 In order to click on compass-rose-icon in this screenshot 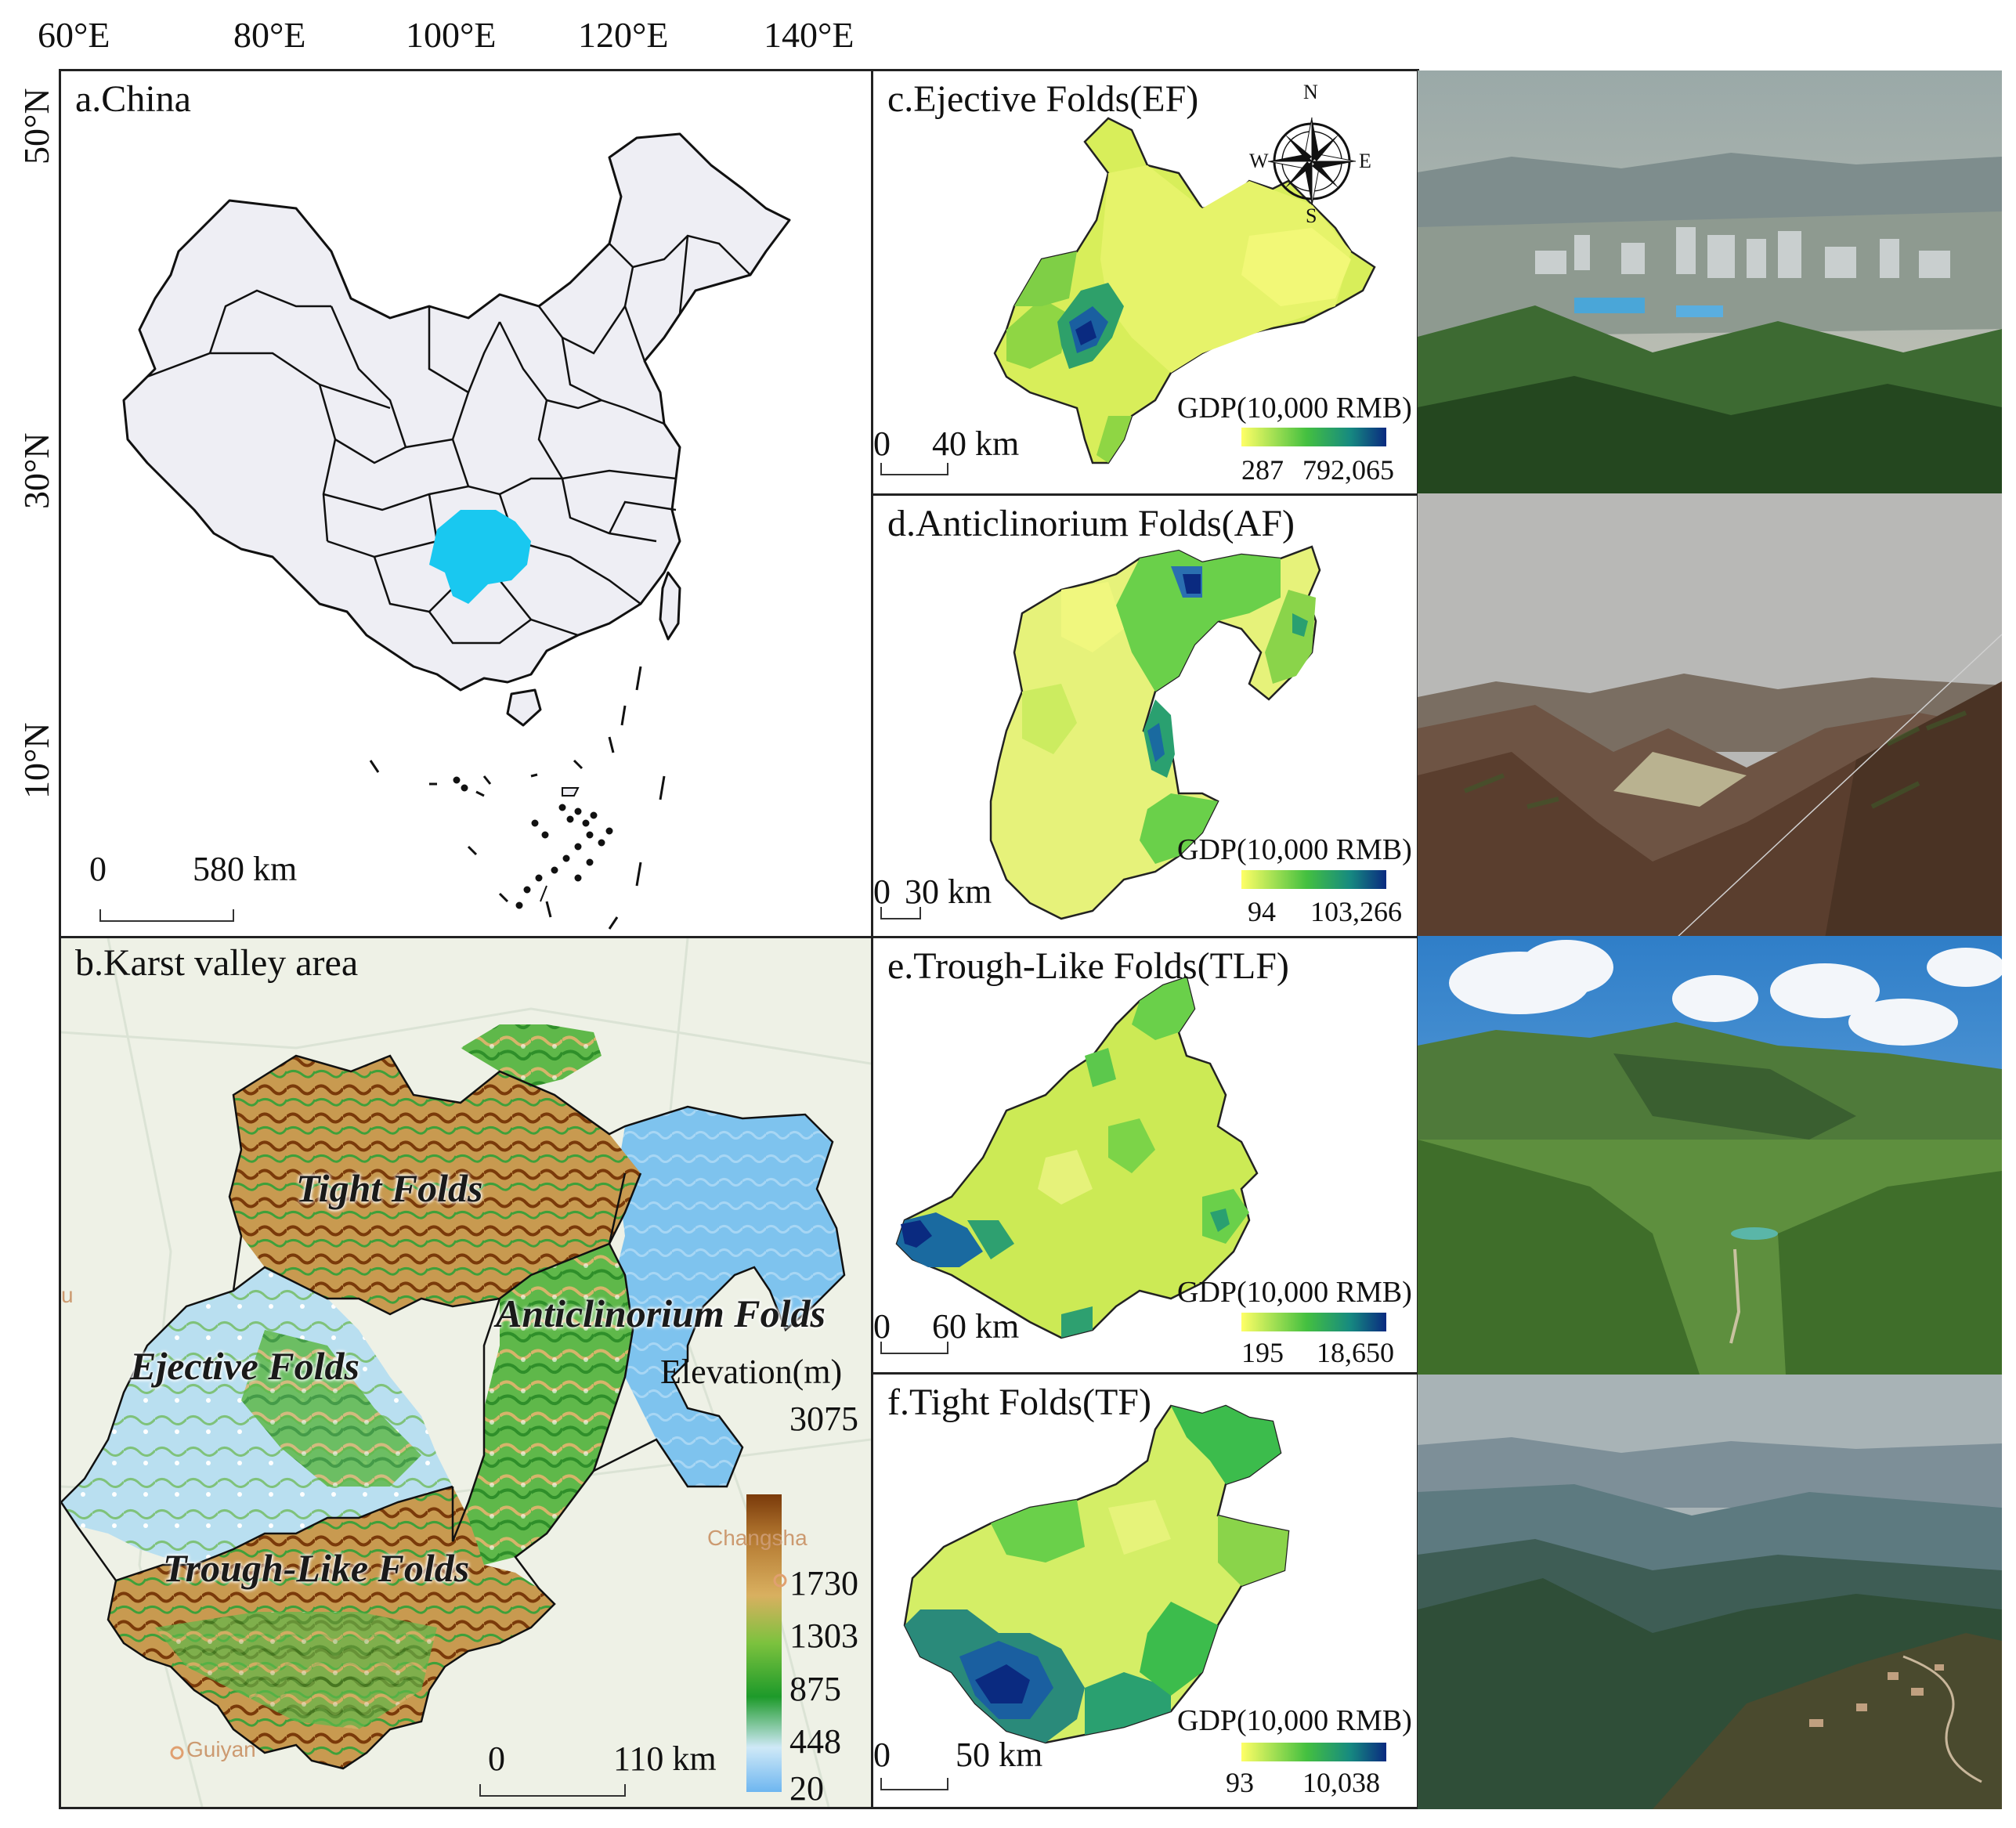, I will do `click(1312, 161)`.